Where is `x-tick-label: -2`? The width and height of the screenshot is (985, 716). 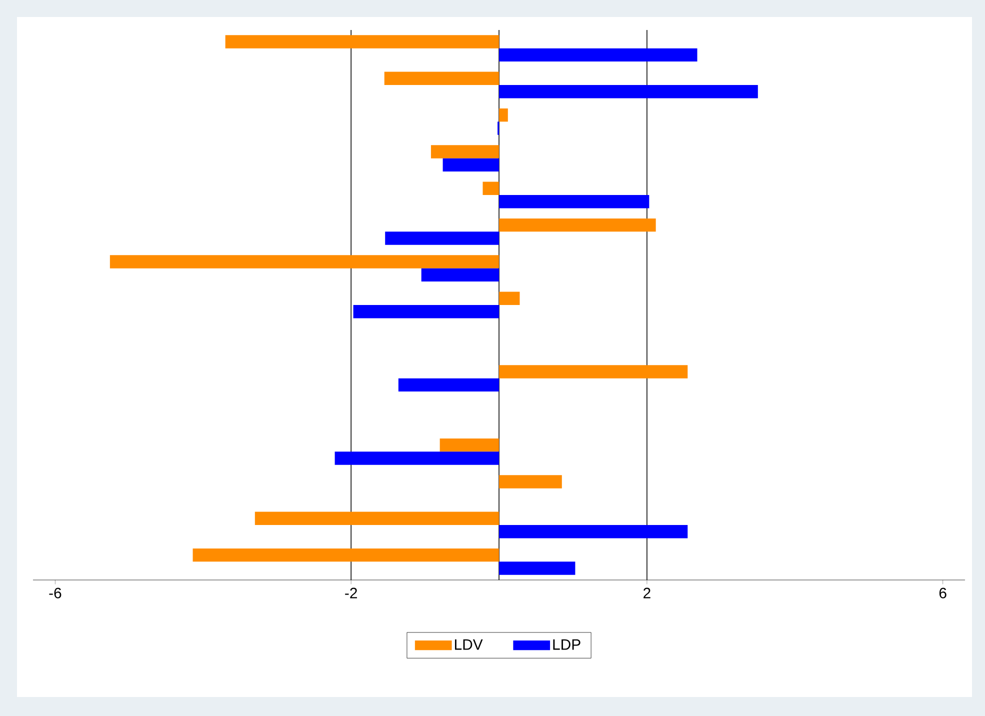 x-tick-label: -2 is located at coordinates (351, 593).